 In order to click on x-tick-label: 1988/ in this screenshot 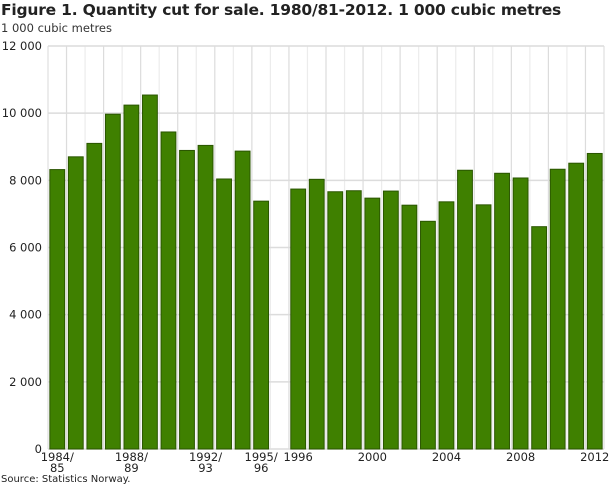, I will do `click(131, 457)`.